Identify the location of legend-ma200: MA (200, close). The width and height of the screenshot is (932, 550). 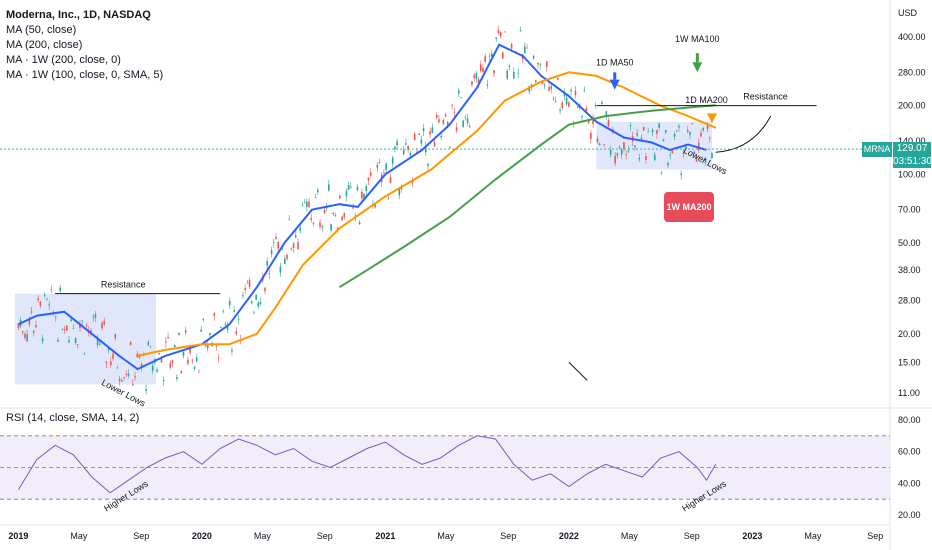
(44, 45).